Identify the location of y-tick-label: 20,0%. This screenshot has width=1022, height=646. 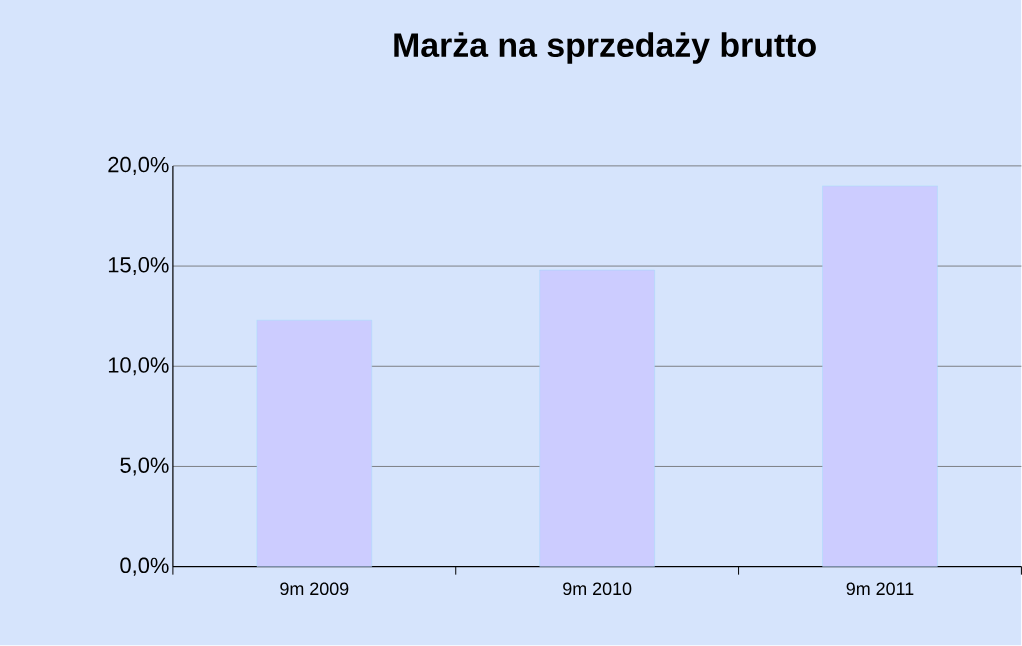
(138, 166).